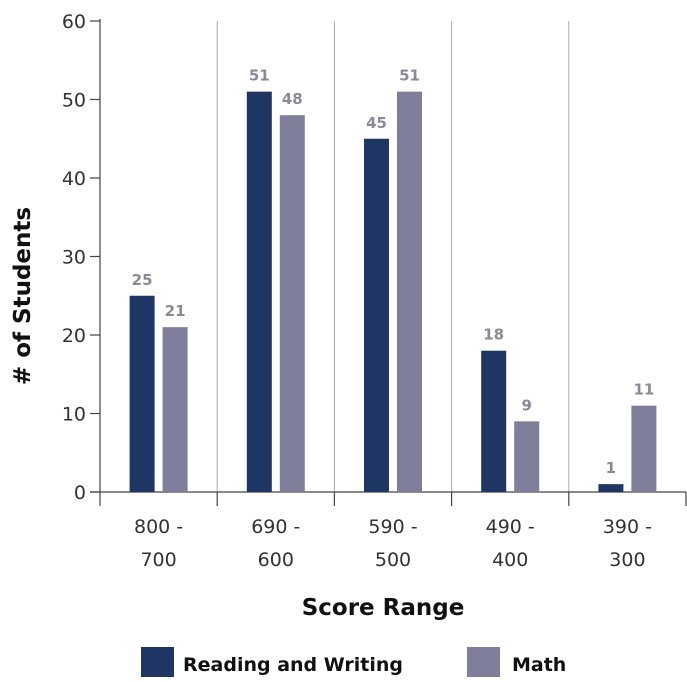  What do you see at coordinates (74, 415) in the screenshot?
I see `y-tick-label: 10` at bounding box center [74, 415].